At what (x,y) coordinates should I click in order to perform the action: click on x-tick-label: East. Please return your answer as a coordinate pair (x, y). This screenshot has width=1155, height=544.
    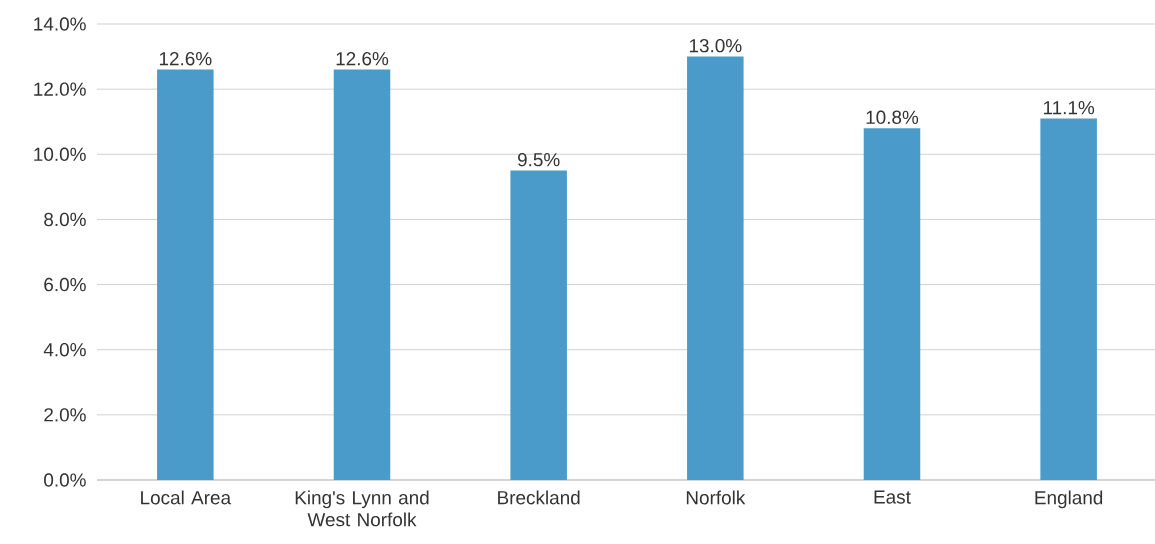
    Looking at the image, I should click on (892, 497).